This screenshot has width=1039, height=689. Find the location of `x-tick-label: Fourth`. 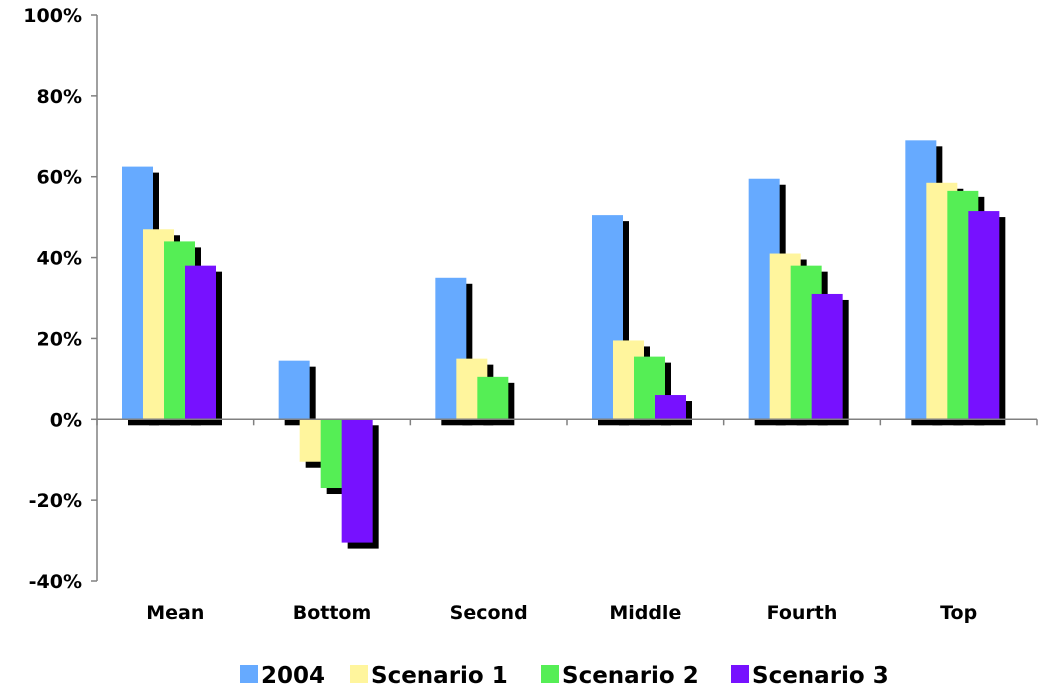

x-tick-label: Fourth is located at coordinates (802, 613).